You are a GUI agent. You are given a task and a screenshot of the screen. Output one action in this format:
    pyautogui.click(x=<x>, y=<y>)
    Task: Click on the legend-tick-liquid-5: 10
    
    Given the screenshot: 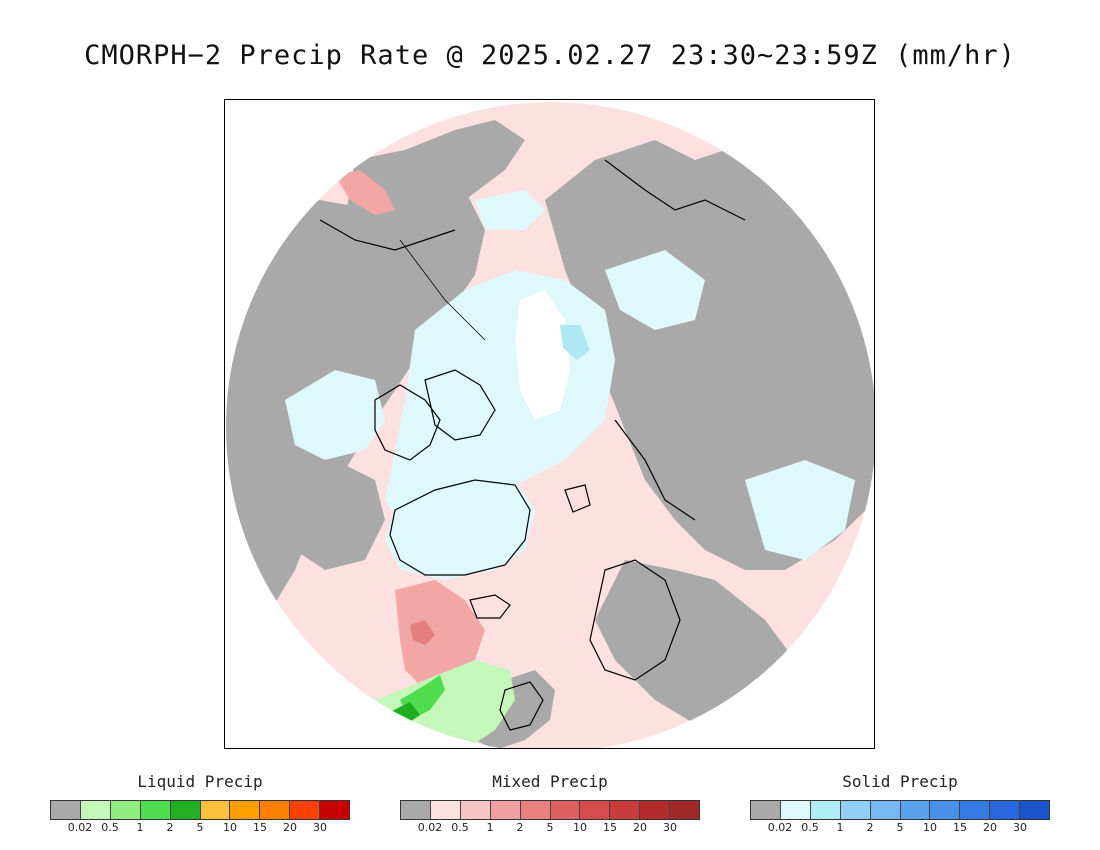 What is the action you would take?
    pyautogui.click(x=230, y=827)
    